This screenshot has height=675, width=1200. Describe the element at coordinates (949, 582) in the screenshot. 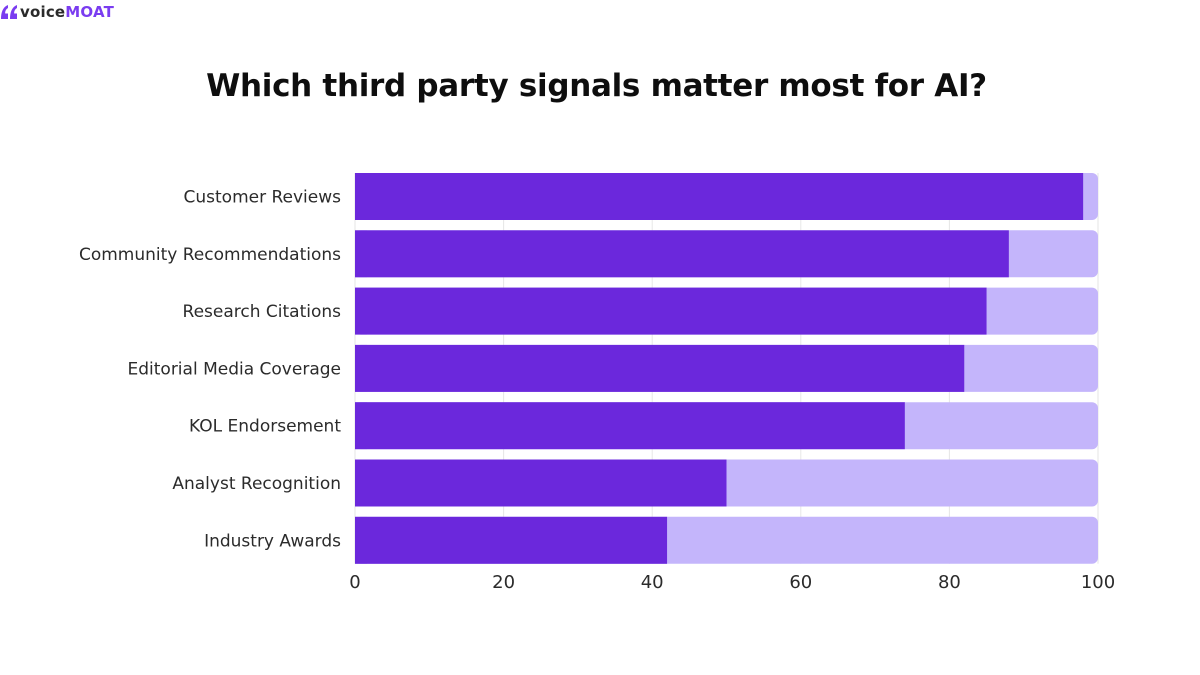

I see `x-tick-label: 80` at that location.